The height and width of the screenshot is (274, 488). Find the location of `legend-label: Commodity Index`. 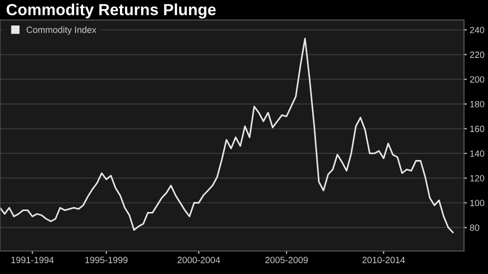

legend-label: Commodity Index is located at coordinates (61, 30).